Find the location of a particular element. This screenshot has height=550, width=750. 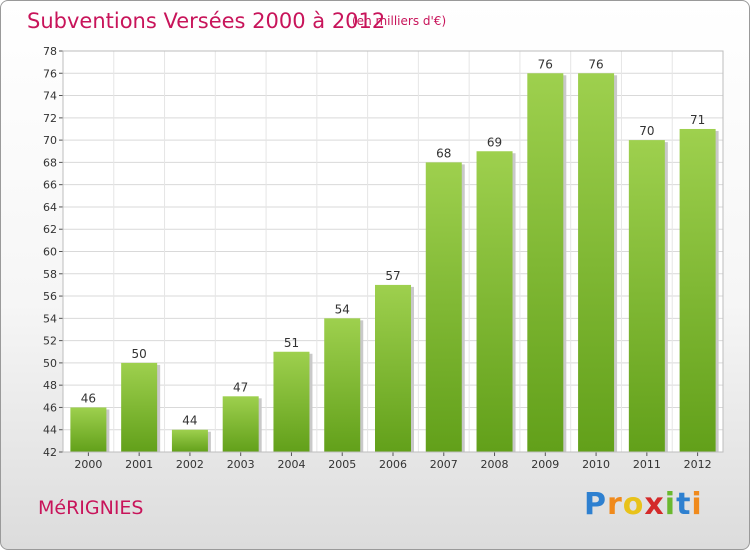

bar-2007 is located at coordinates (443, 307).